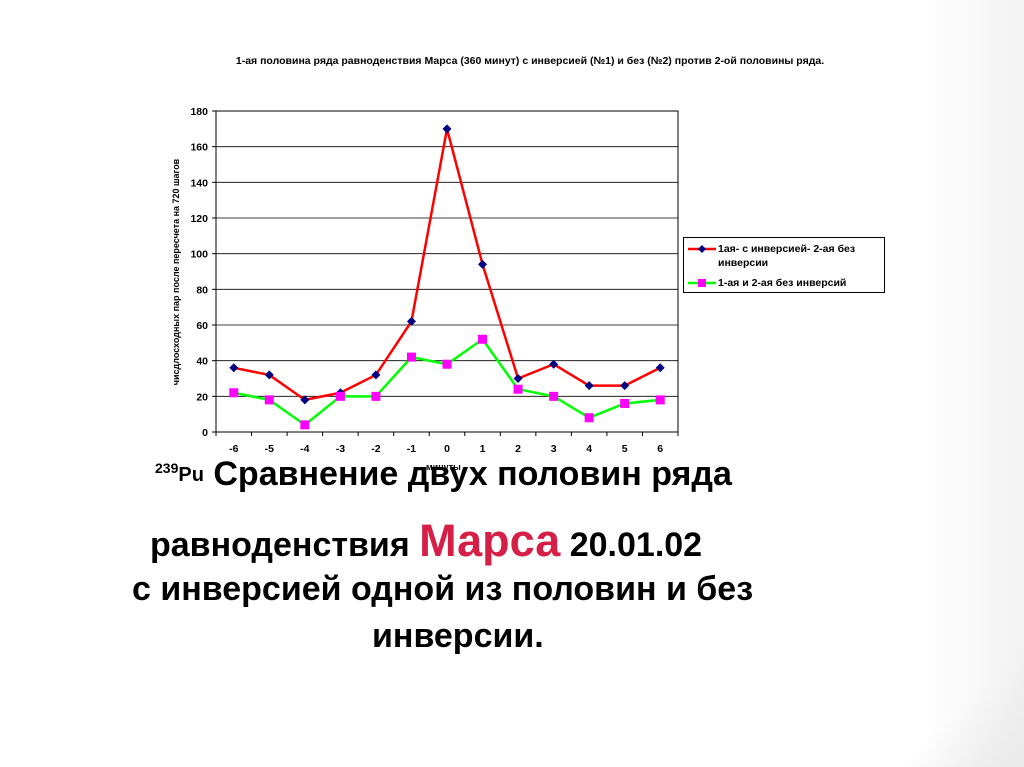 The height and width of the screenshot is (767, 1024). I want to click on legend-item-series-2: 1-ая и 2-ая без инверсий, so click(786, 288).